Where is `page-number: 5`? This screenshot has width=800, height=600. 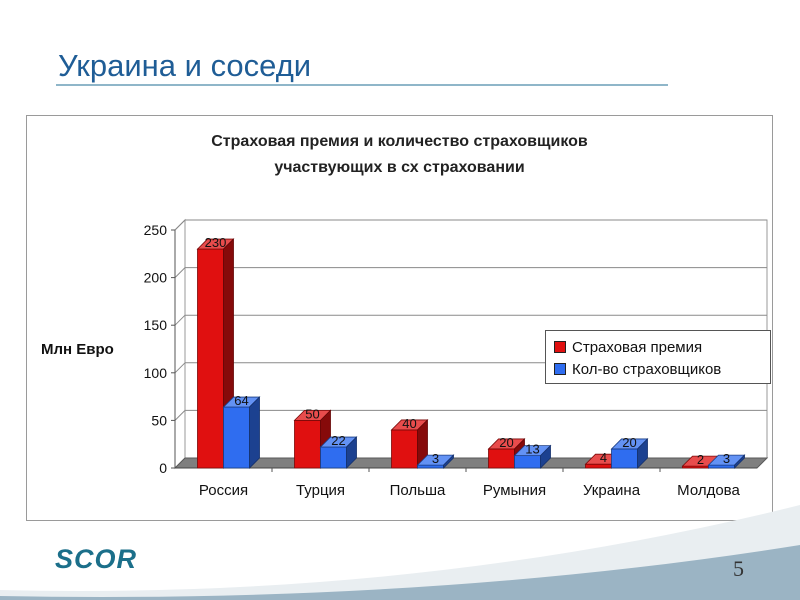 page-number: 5 is located at coordinates (738, 568).